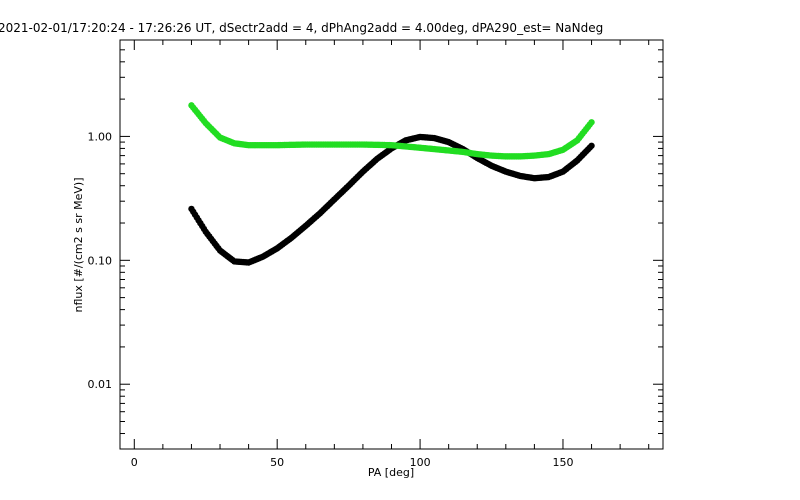 This screenshot has width=800, height=500. I want to click on x-tick-label: 0, so click(134, 462).